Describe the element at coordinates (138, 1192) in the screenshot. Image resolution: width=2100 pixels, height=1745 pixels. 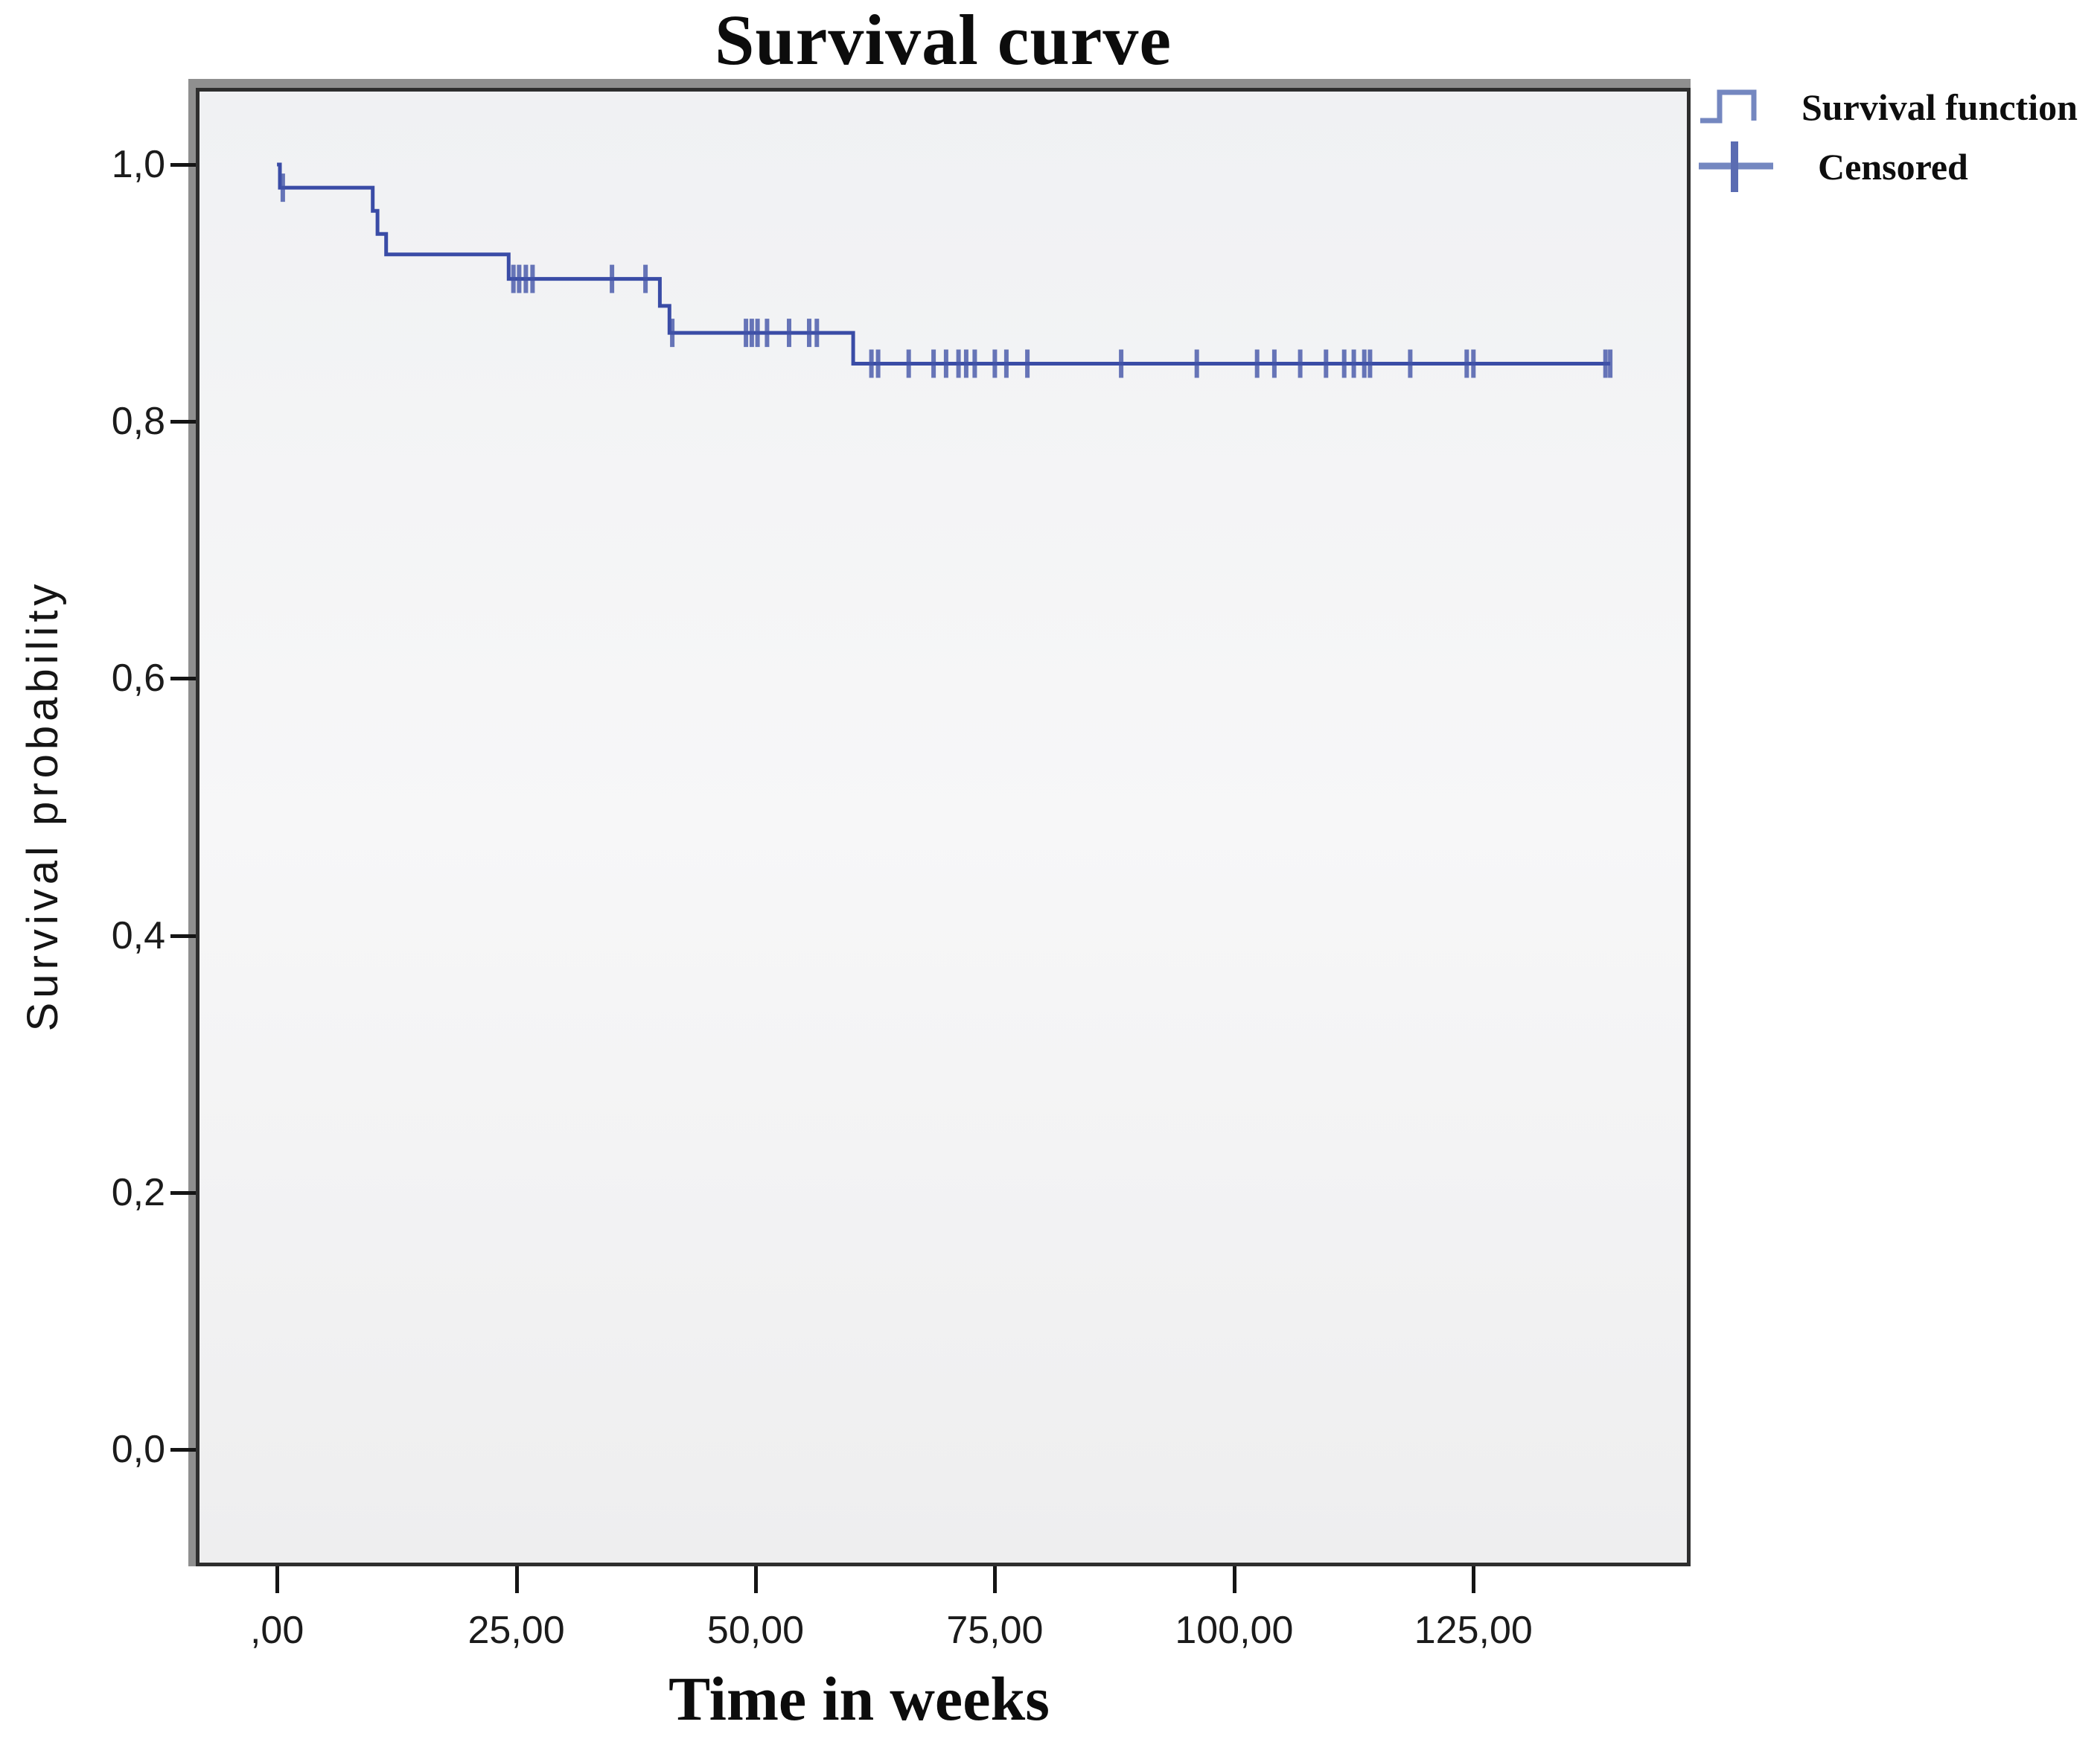
I see `y-tick-label: 0,2` at that location.